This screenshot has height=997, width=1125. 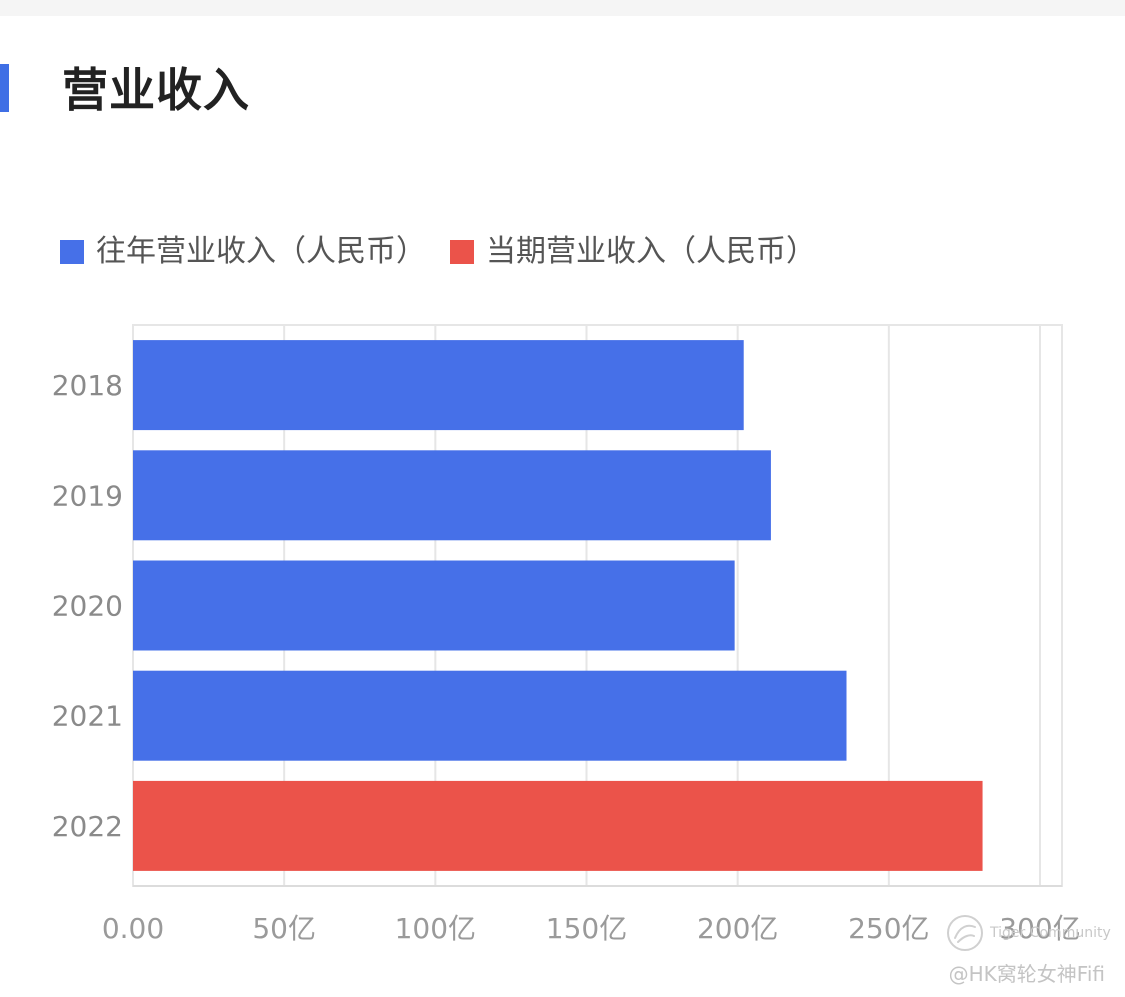 I want to click on legend-label-previous-years: 往年营业收入（人民币）, so click(x=261, y=251).